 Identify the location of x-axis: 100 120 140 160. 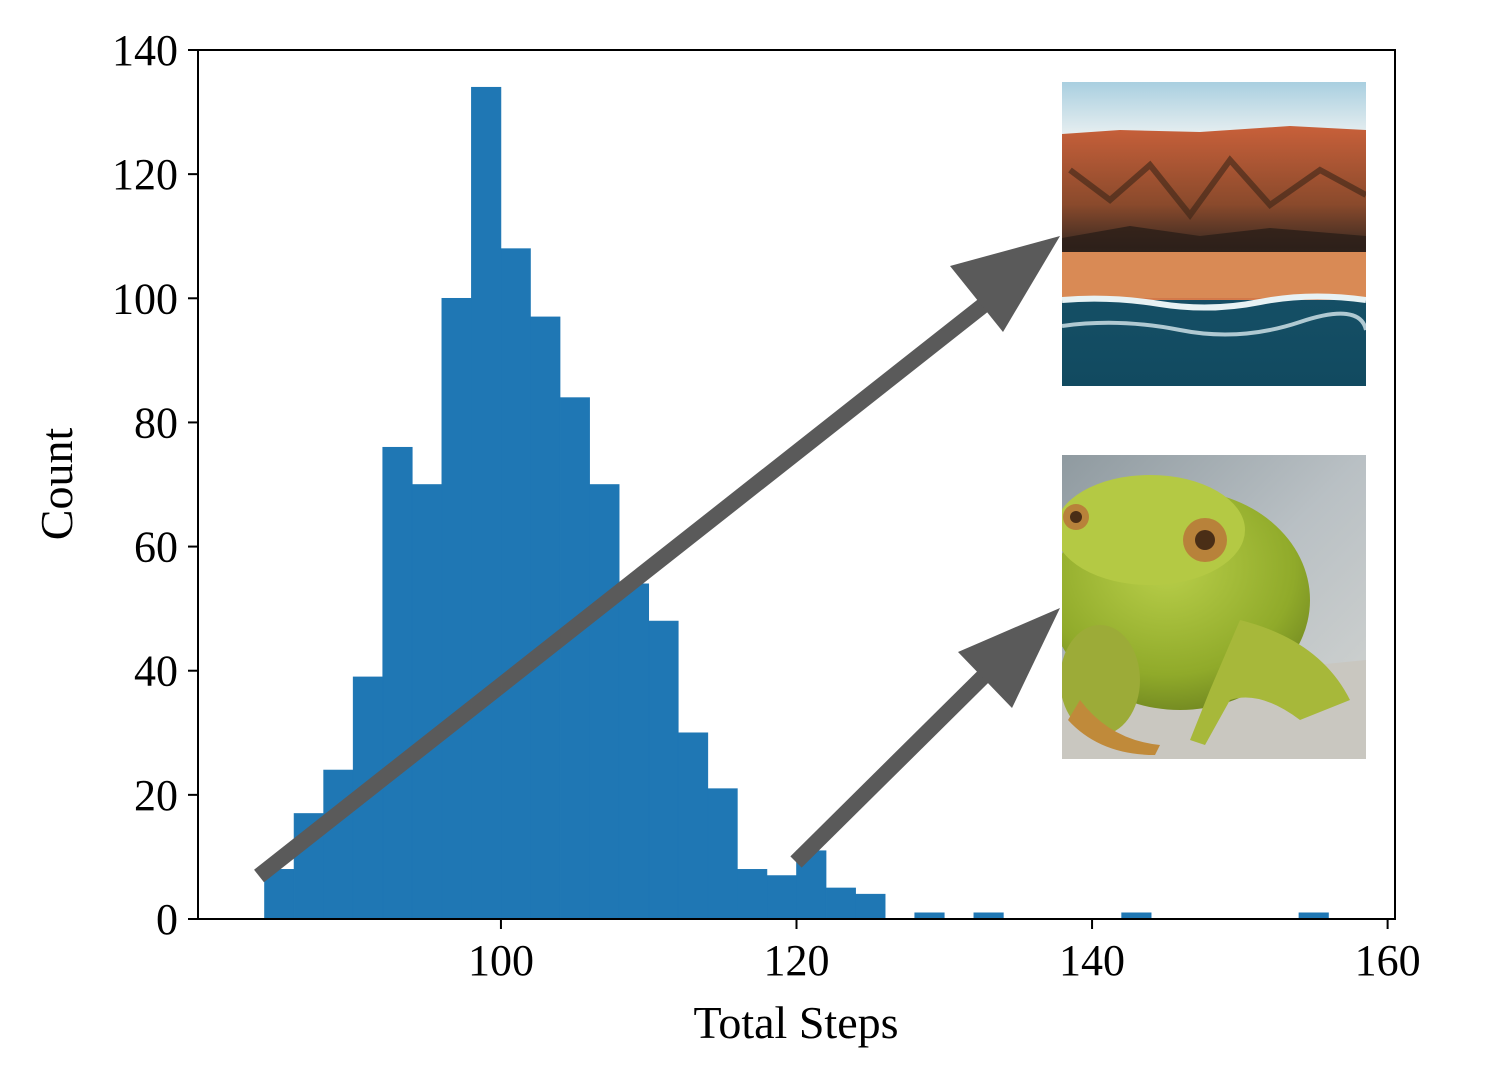
(944, 952).